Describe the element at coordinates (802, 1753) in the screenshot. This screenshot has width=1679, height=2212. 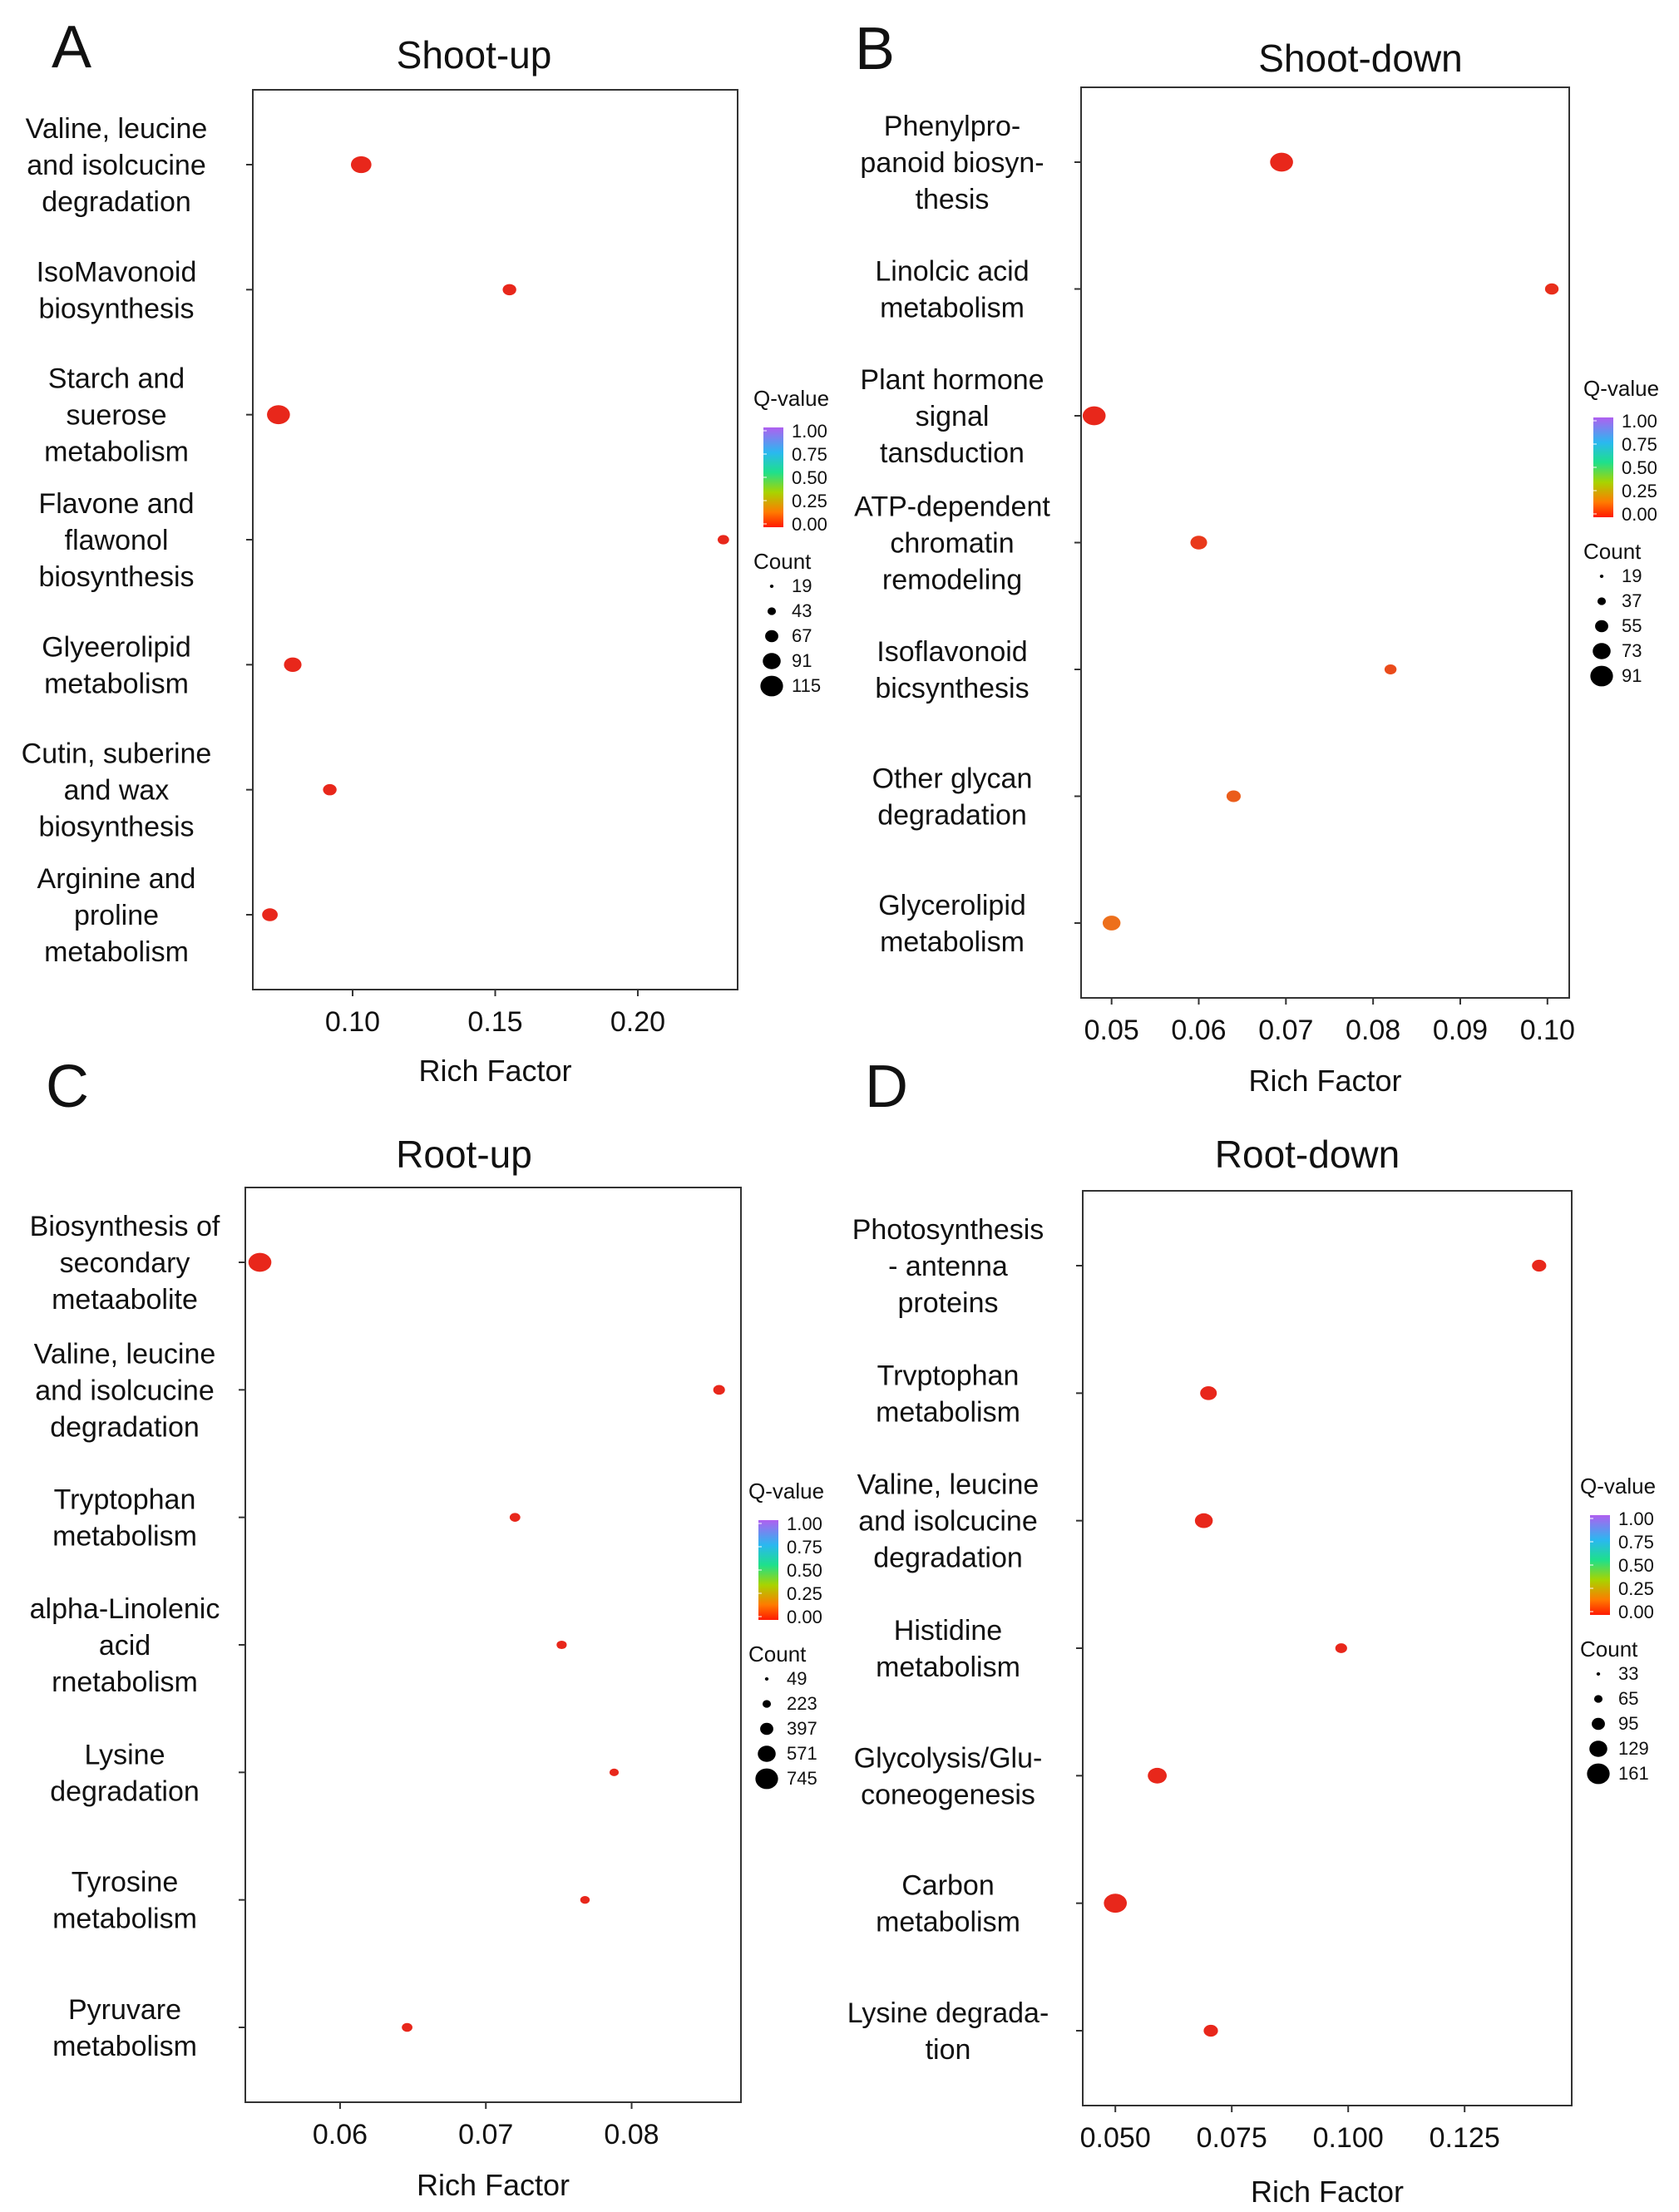
I see `count-legend-label: 571` at that location.